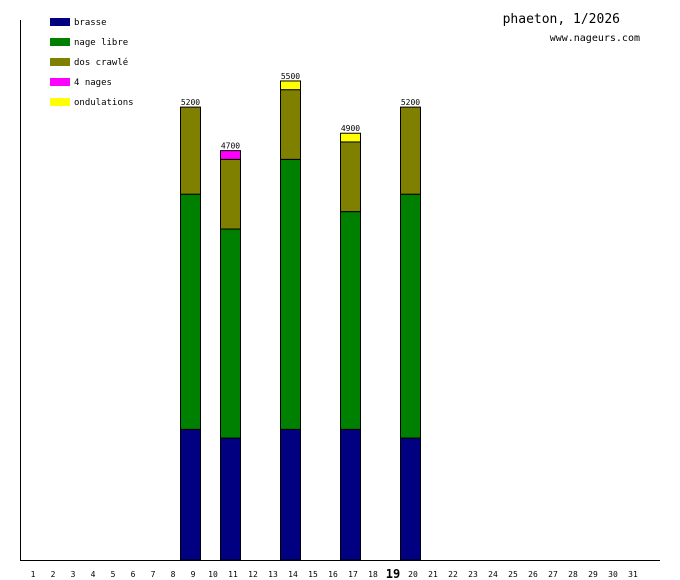 The width and height of the screenshot is (680, 580). I want to click on legend-entry: 4 nages, so click(81, 83).